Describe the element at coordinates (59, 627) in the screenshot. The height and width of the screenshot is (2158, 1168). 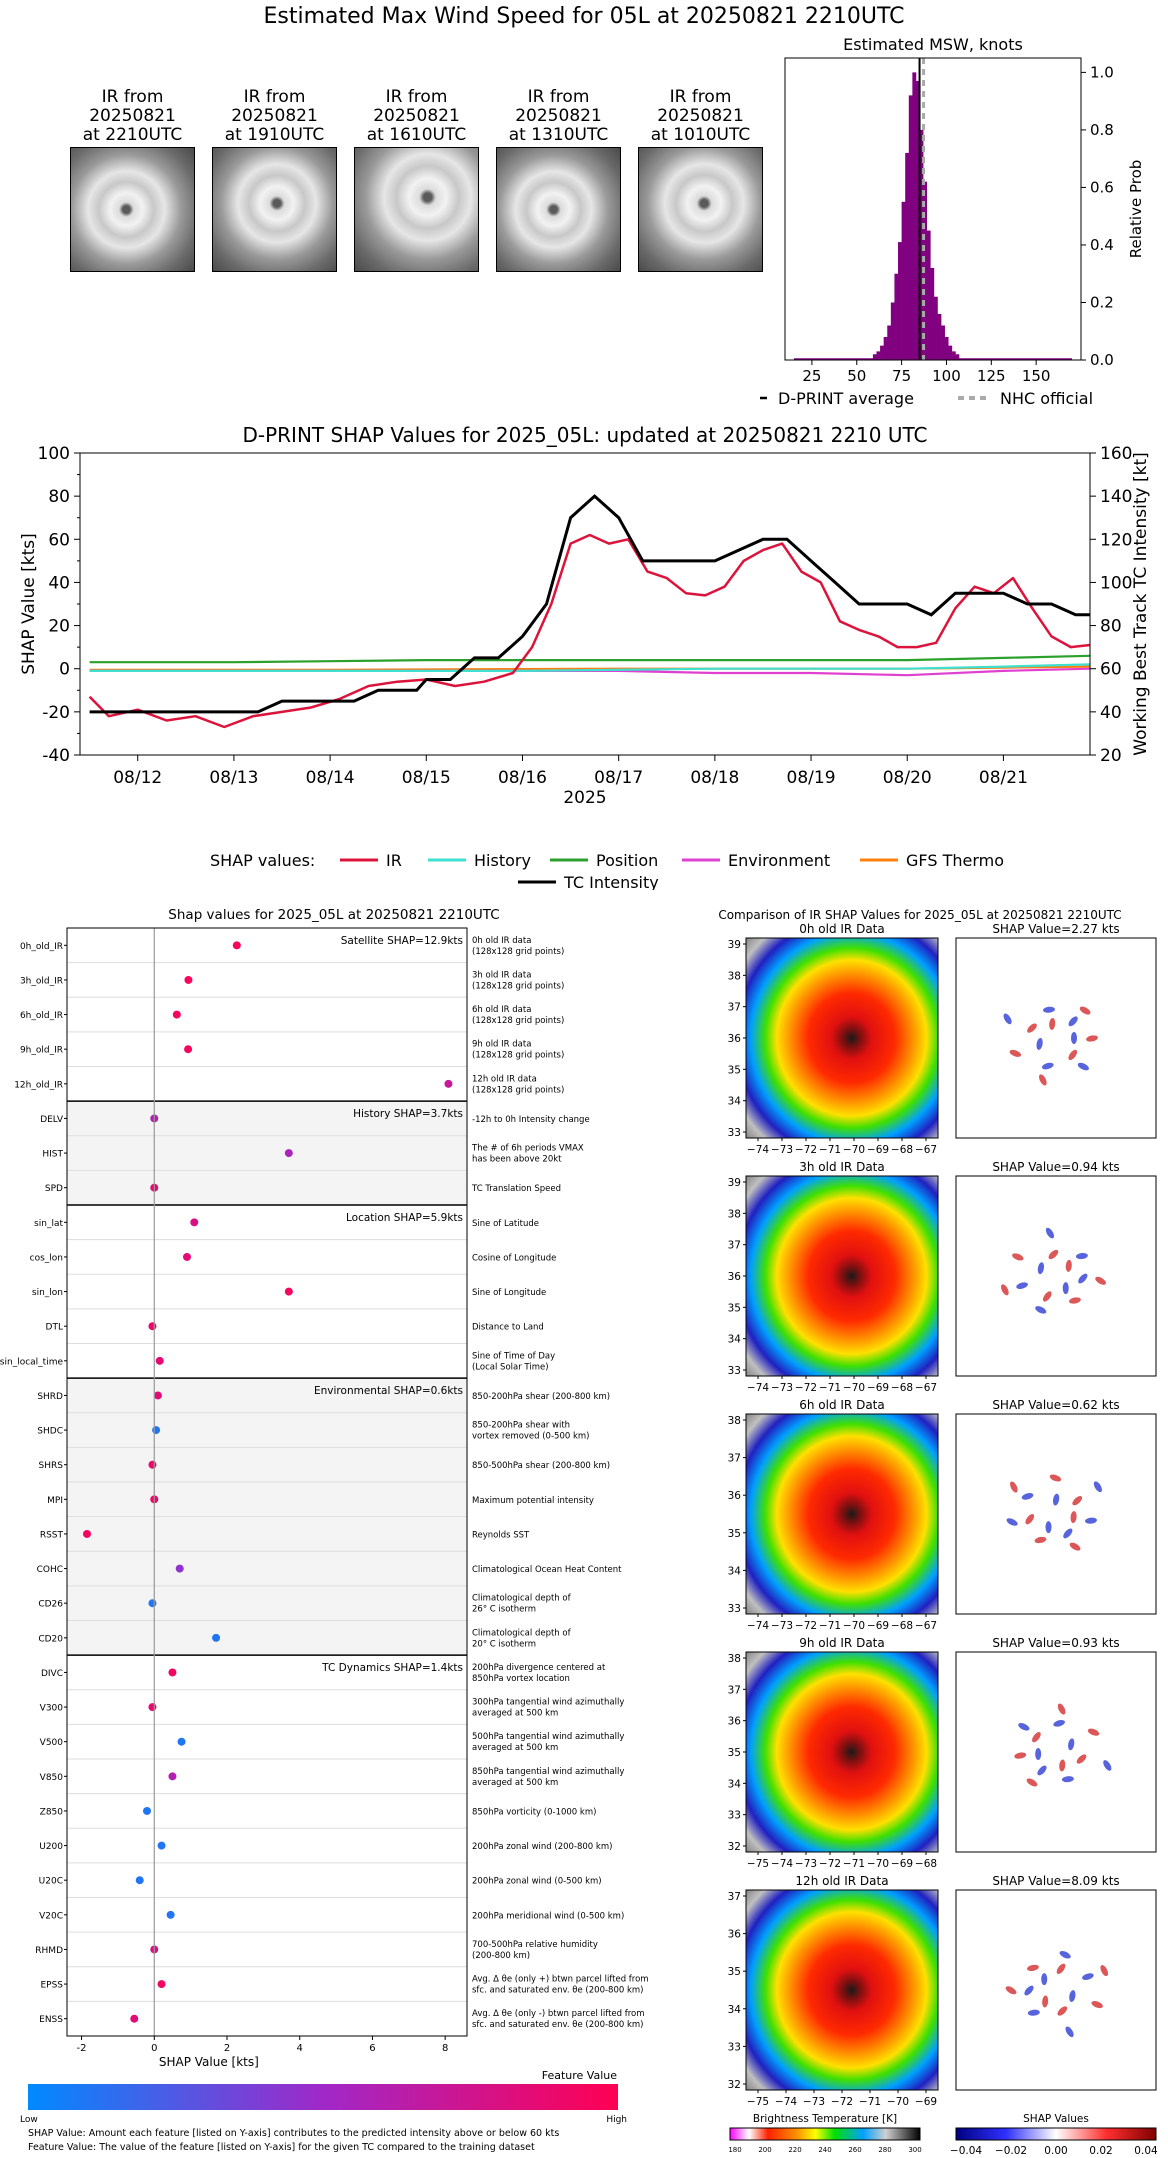
I see `ytick-label: 20` at that location.